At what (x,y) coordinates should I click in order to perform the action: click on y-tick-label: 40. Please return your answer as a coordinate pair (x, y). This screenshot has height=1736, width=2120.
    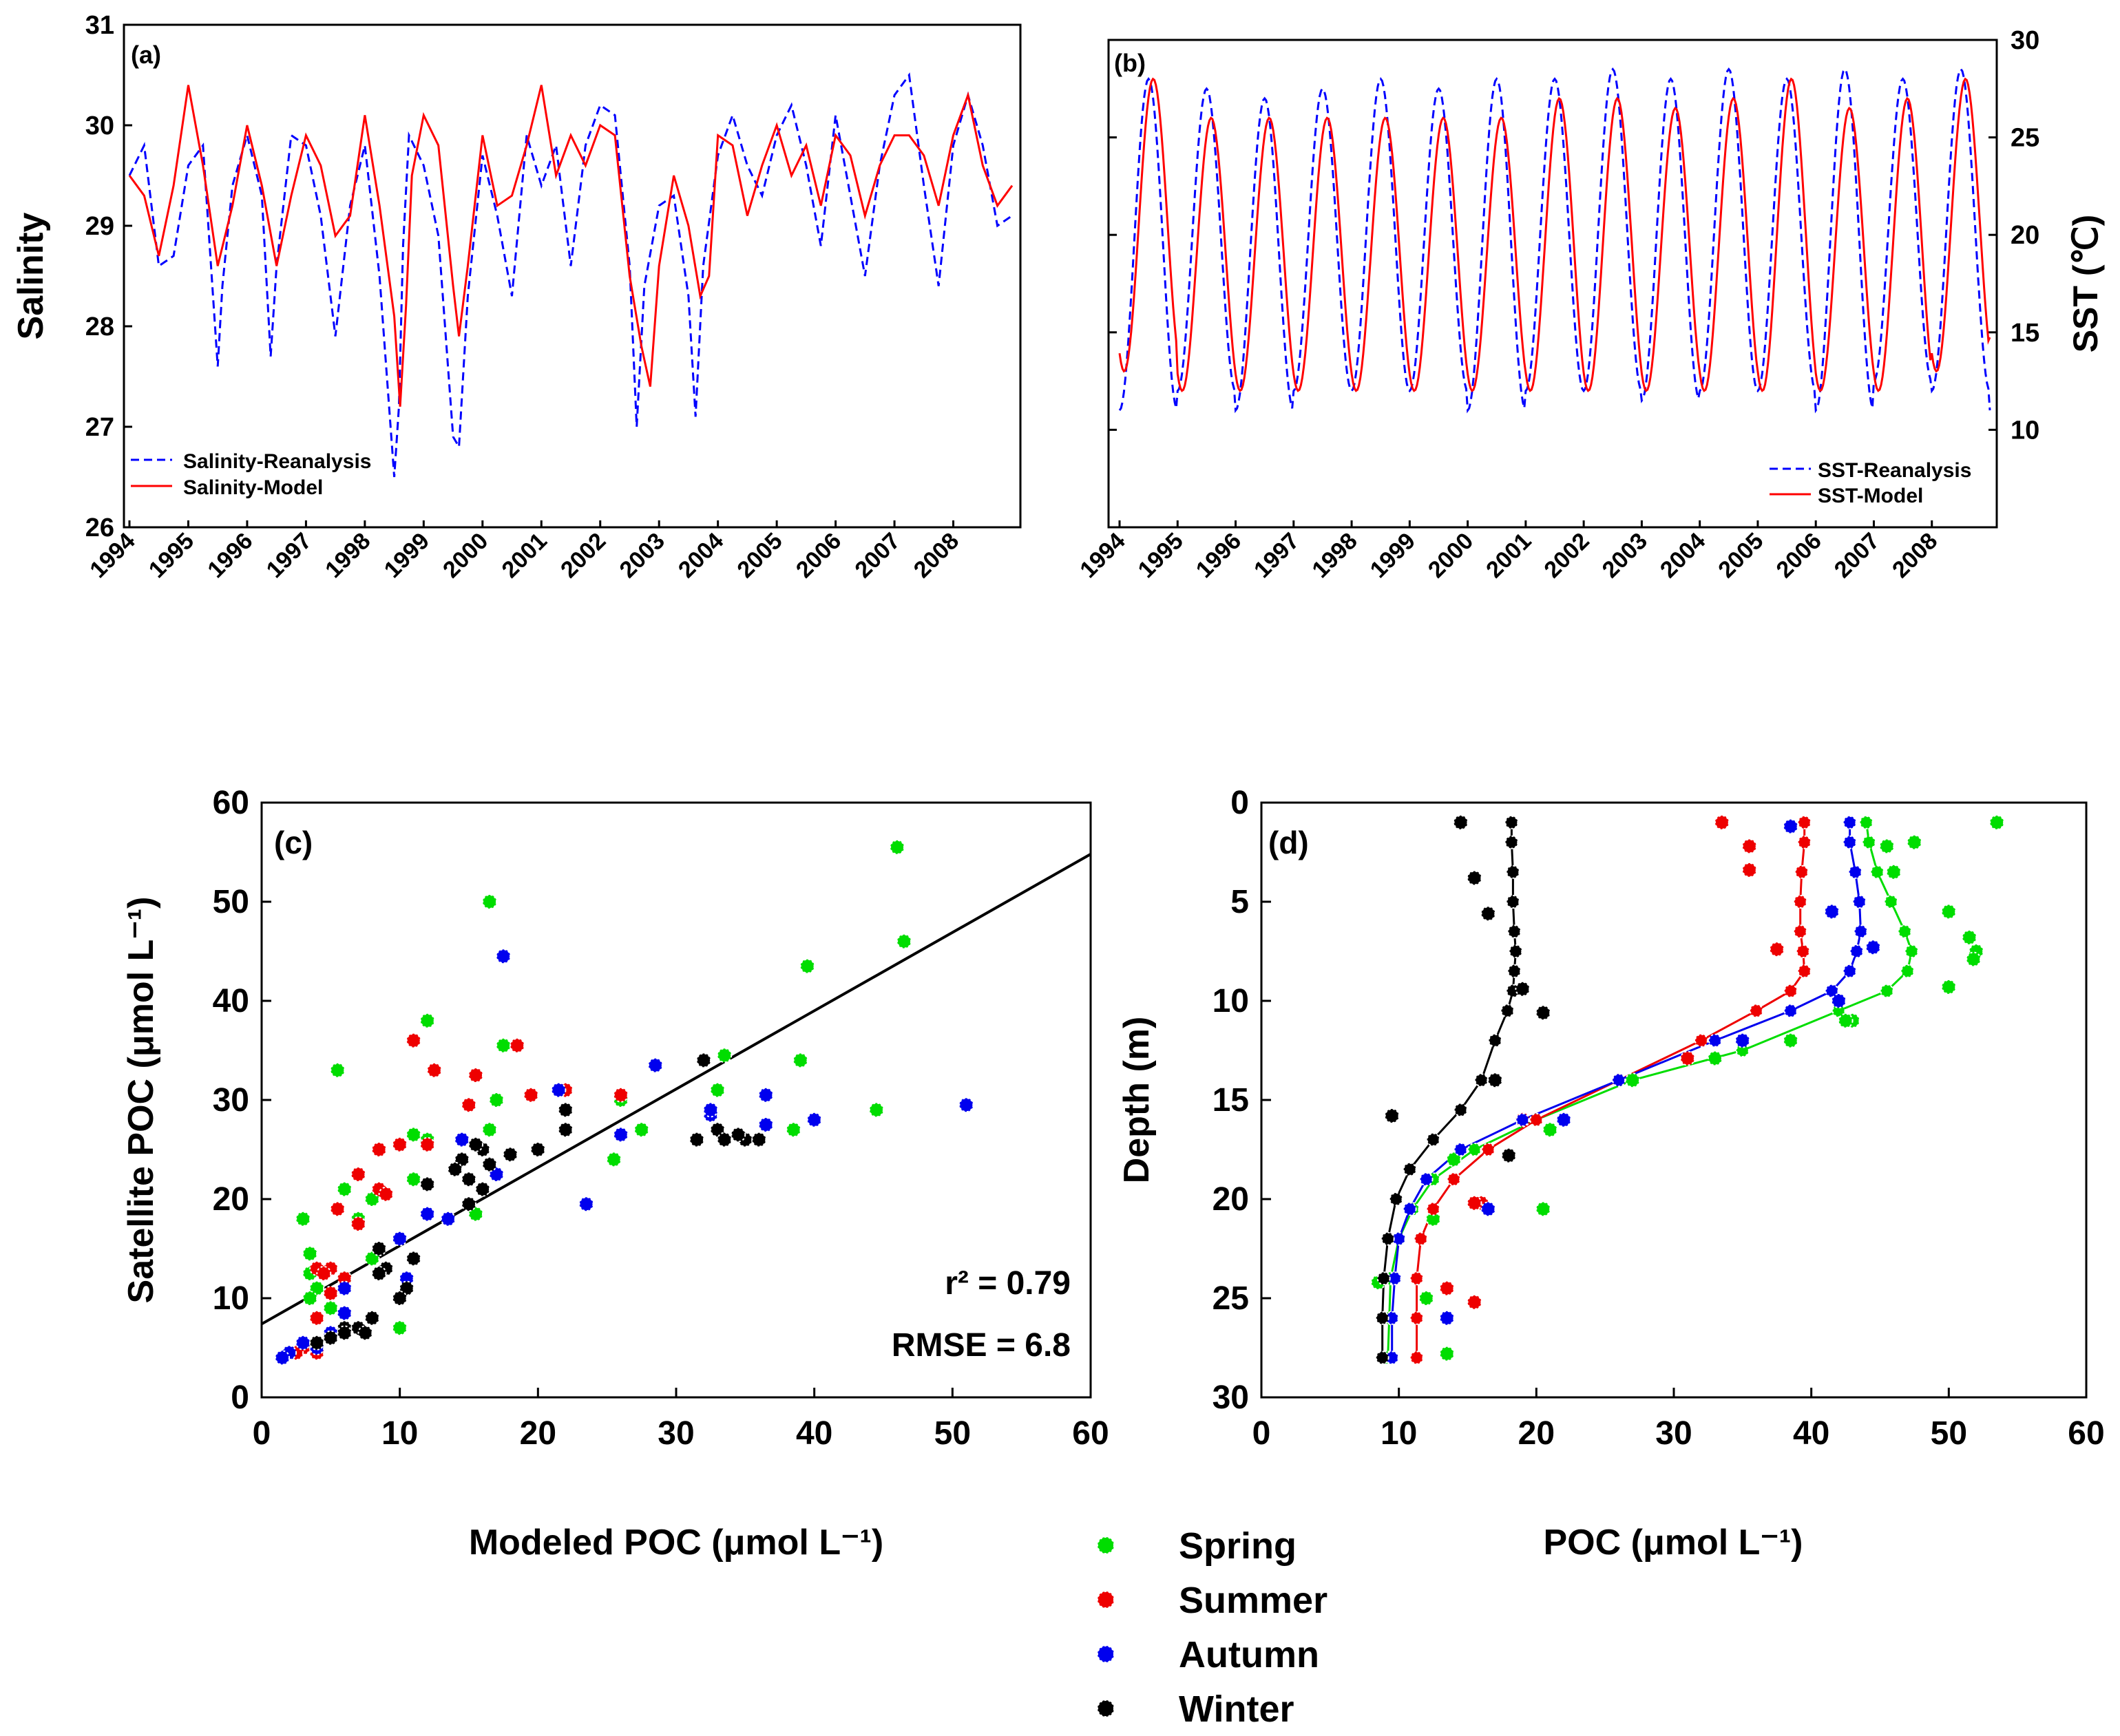
    Looking at the image, I should click on (231, 1001).